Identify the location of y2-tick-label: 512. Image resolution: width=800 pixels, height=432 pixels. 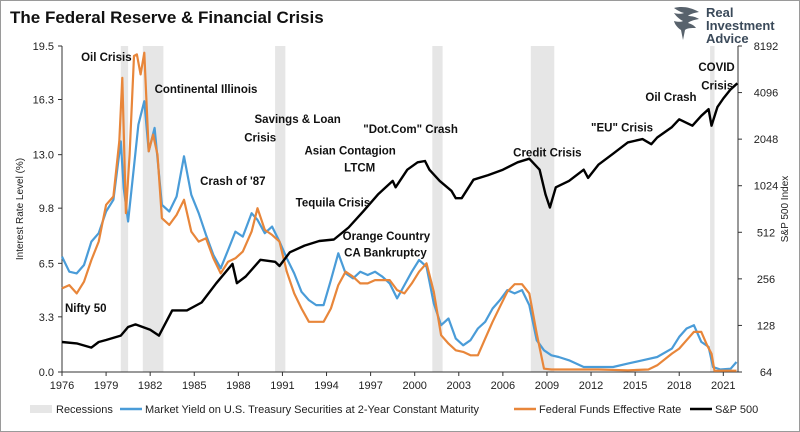
(766, 233).